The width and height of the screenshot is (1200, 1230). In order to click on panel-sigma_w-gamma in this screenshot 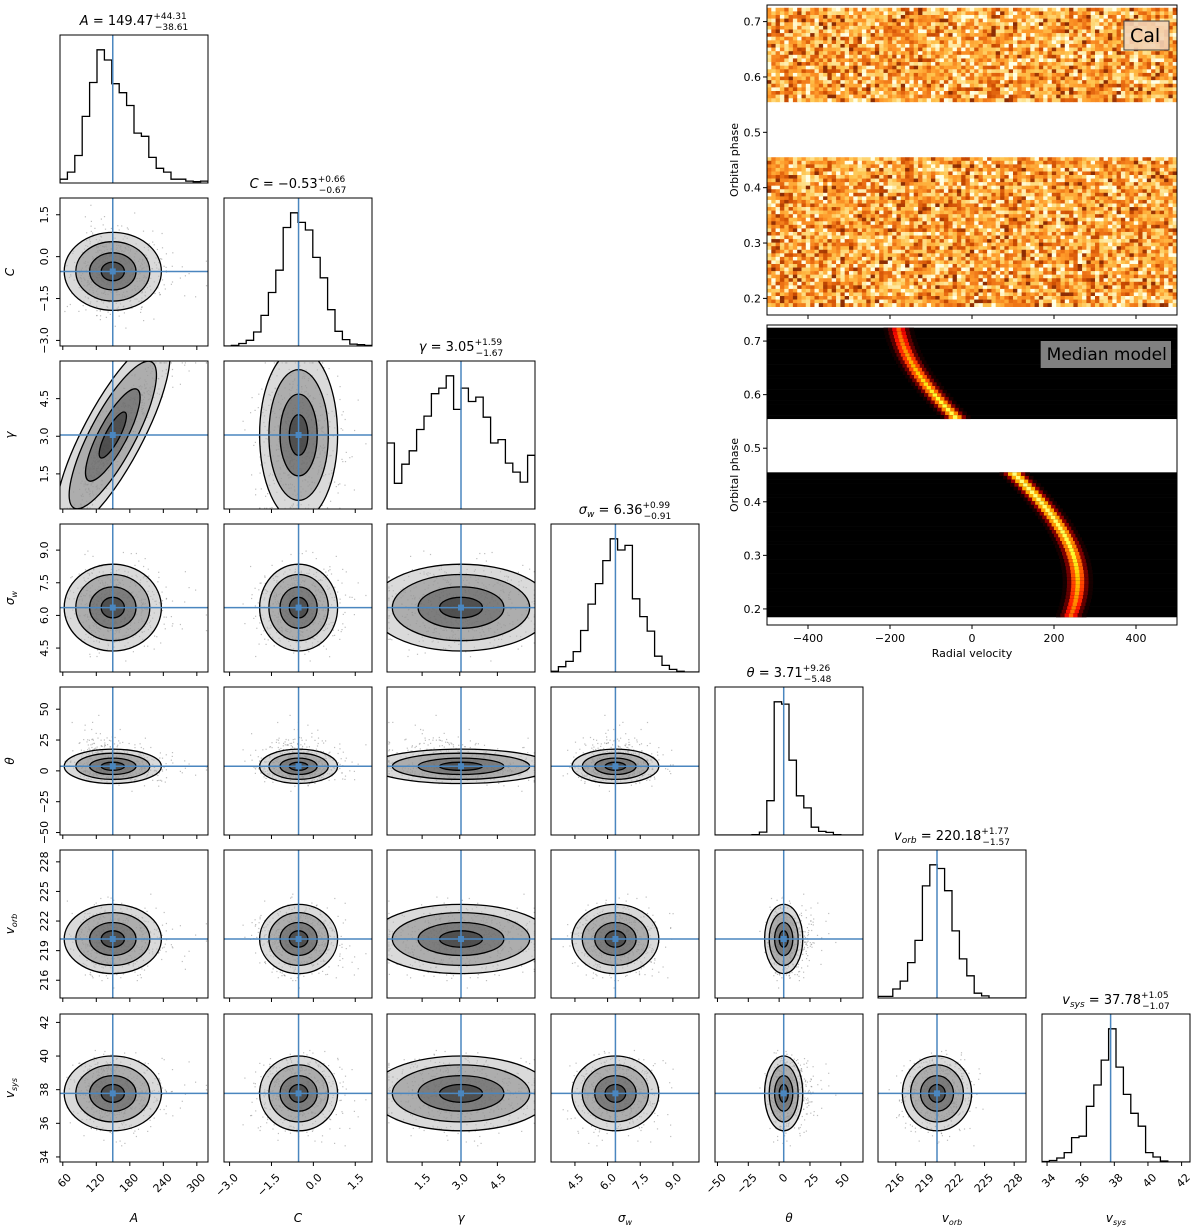, I will do `click(461, 599)`.